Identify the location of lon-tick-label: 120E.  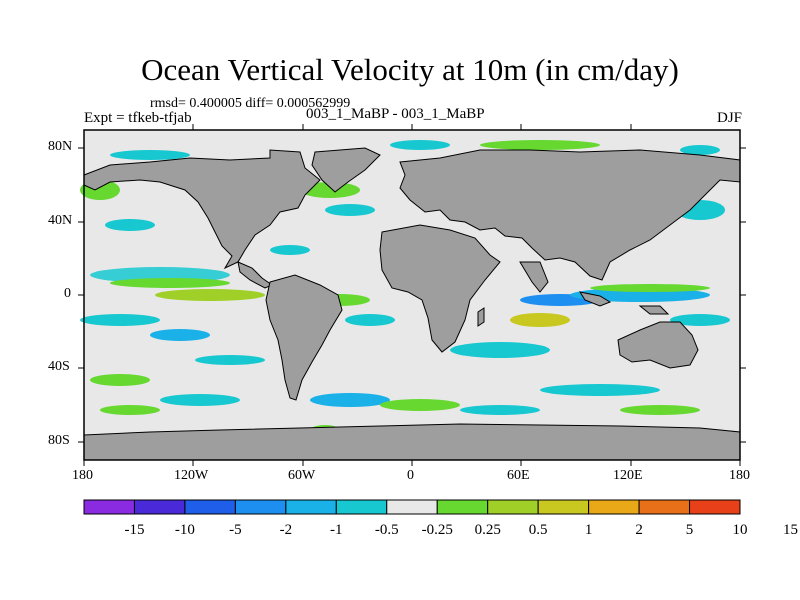
(628, 475).